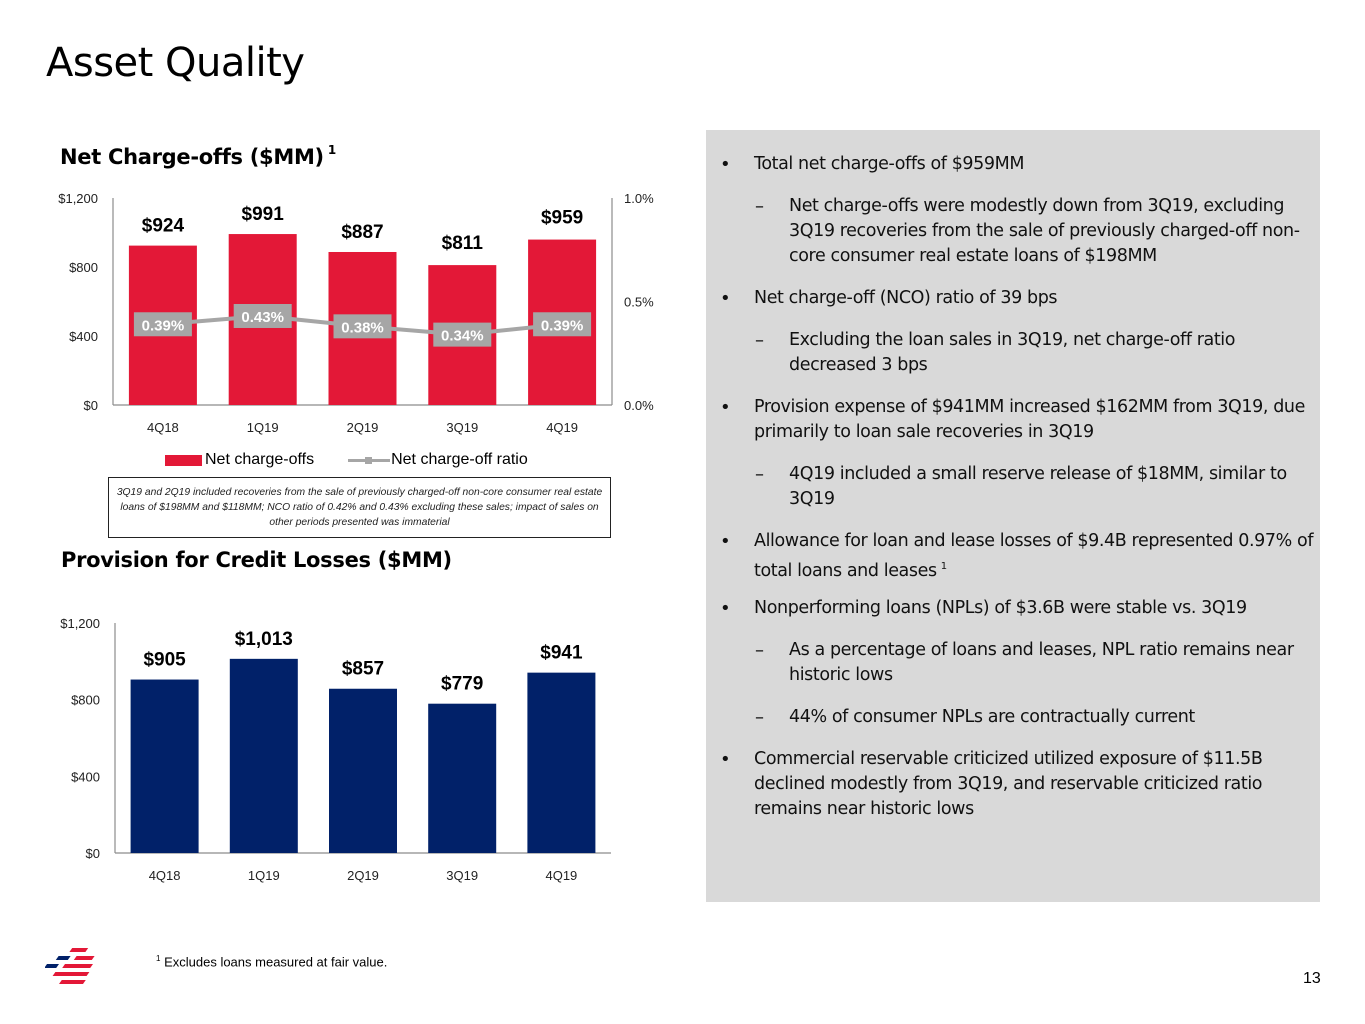 The width and height of the screenshot is (1365, 1024). Describe the element at coordinates (164, 766) in the screenshot. I see `bar-4q18` at that location.